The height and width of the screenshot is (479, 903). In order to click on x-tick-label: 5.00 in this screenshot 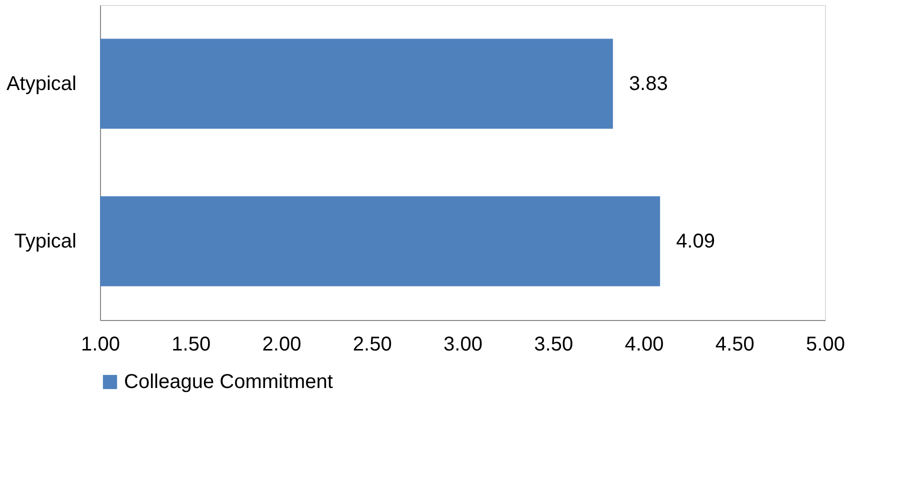, I will do `click(825, 345)`.